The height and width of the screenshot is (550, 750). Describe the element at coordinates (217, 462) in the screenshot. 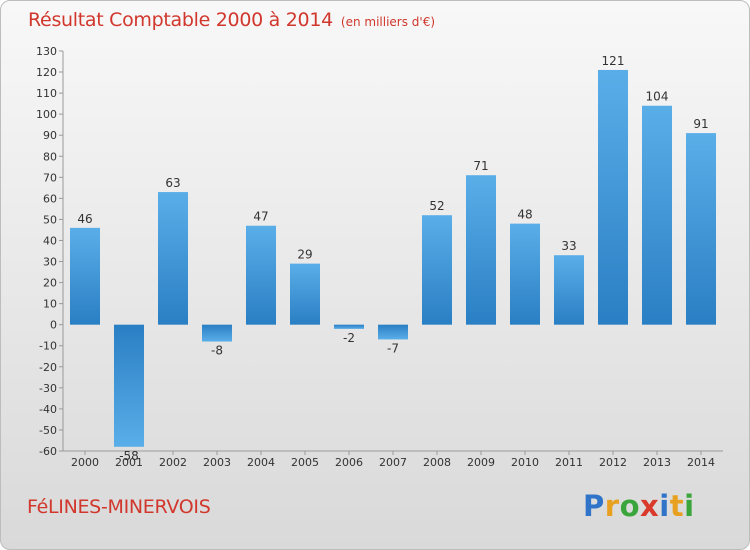

I see `x-tick-label: 2003` at that location.